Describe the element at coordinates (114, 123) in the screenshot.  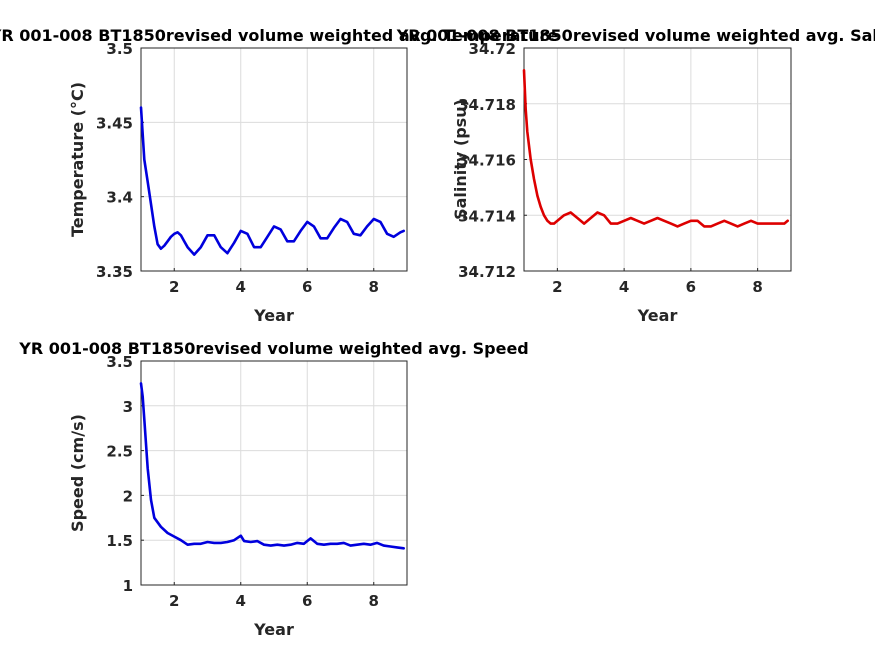
I see `y-tick-label: 3.45` at that location.